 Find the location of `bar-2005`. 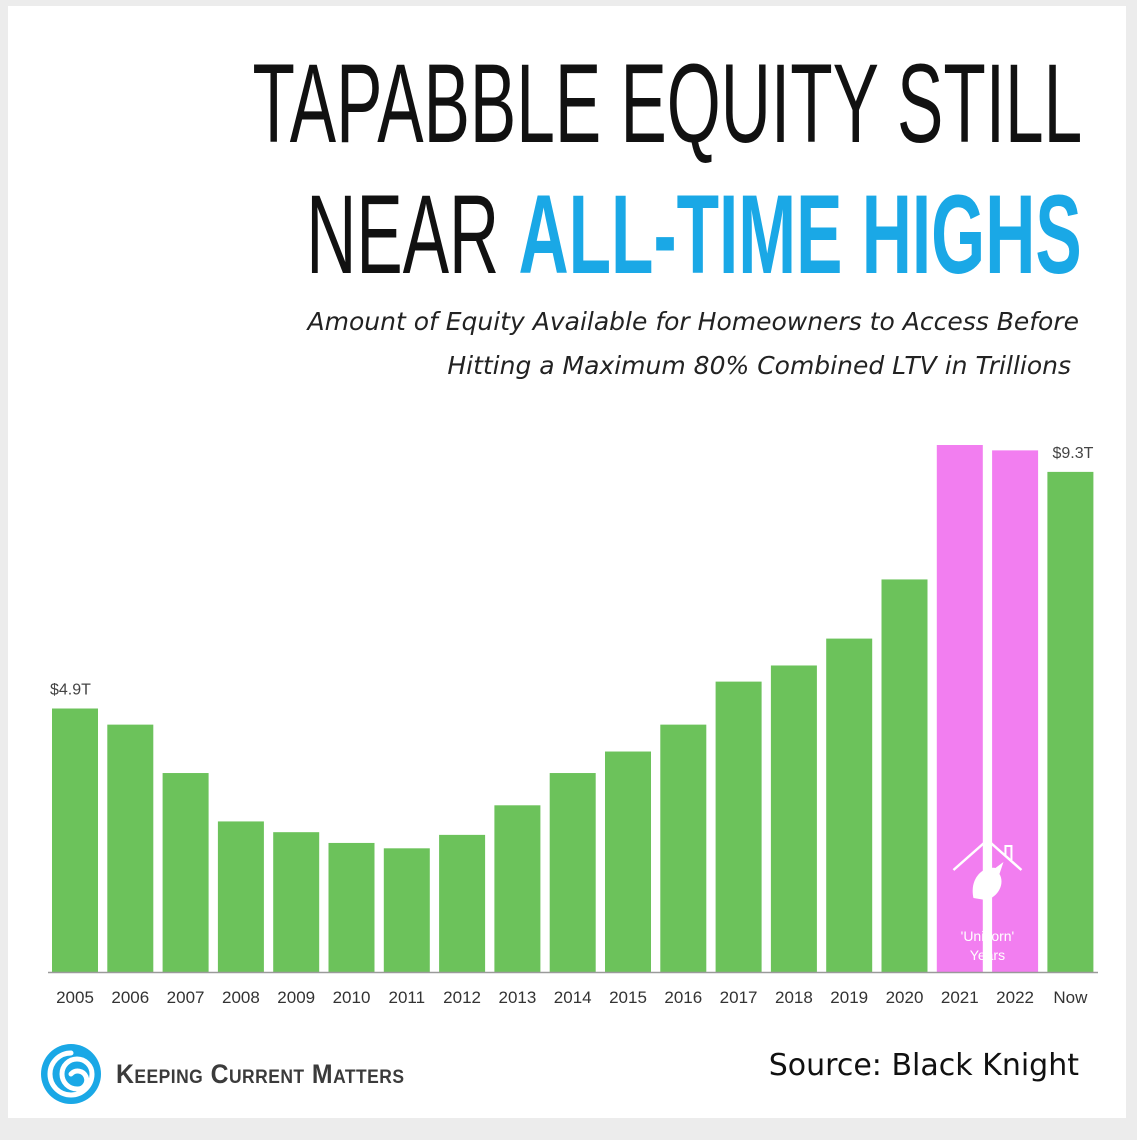

bar-2005 is located at coordinates (75, 840).